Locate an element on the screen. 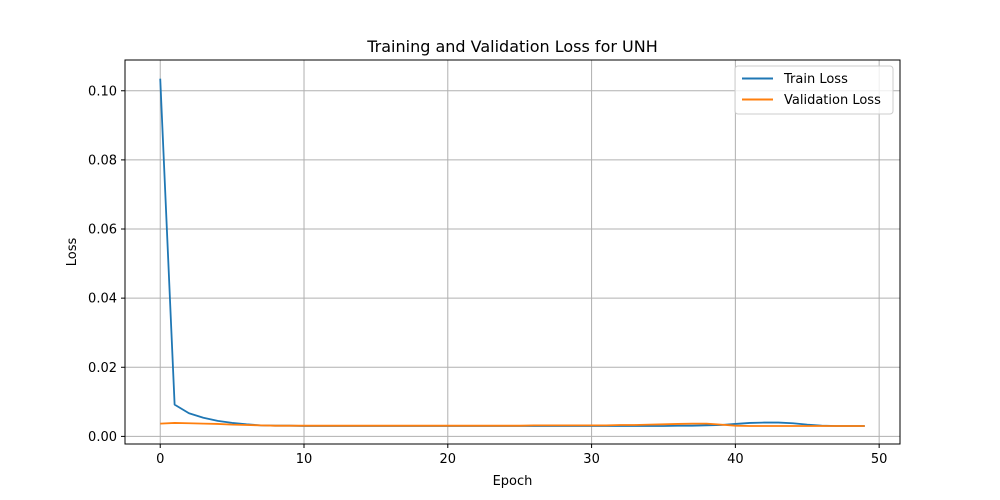 The image size is (1000, 500). y-tick-label: 0.04 is located at coordinates (102, 299).